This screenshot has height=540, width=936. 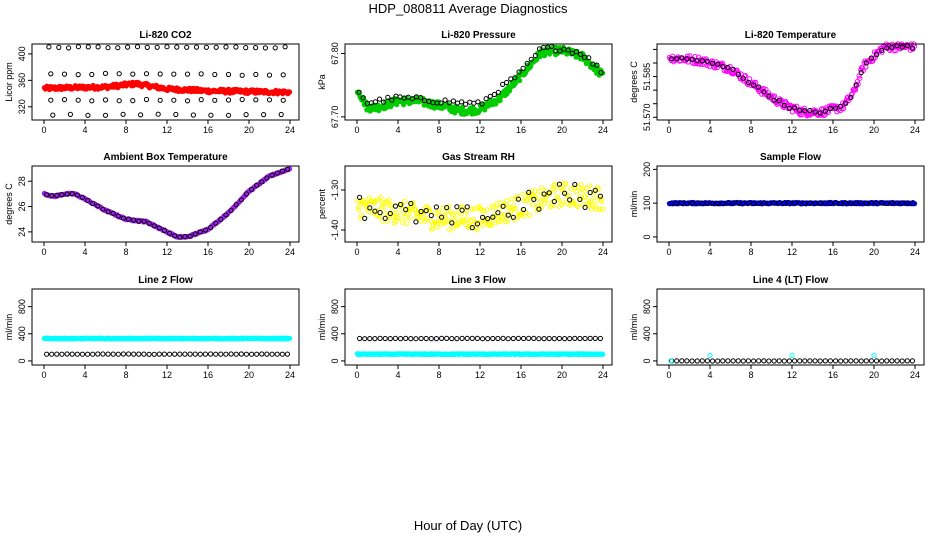 What do you see at coordinates (9, 204) in the screenshot?
I see `y-axis-label: degrees C` at bounding box center [9, 204].